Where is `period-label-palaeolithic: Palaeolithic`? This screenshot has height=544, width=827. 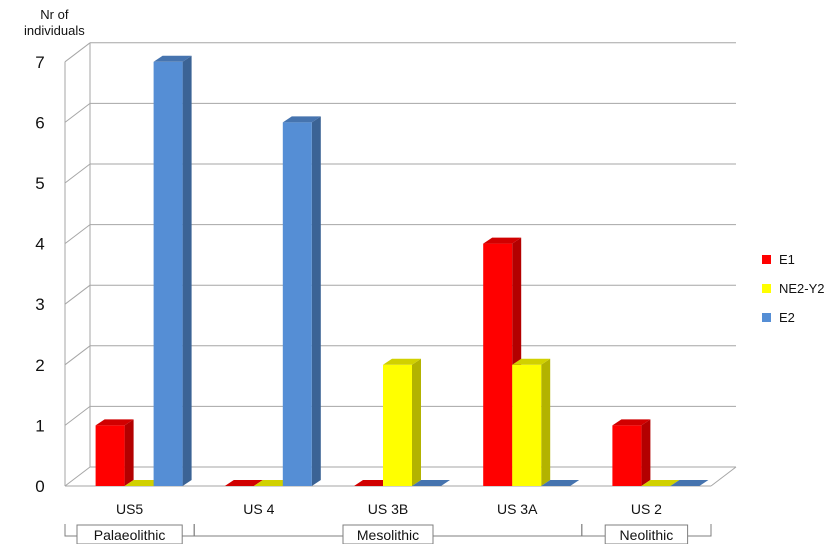 period-label-palaeolithic: Palaeolithic is located at coordinates (130, 535).